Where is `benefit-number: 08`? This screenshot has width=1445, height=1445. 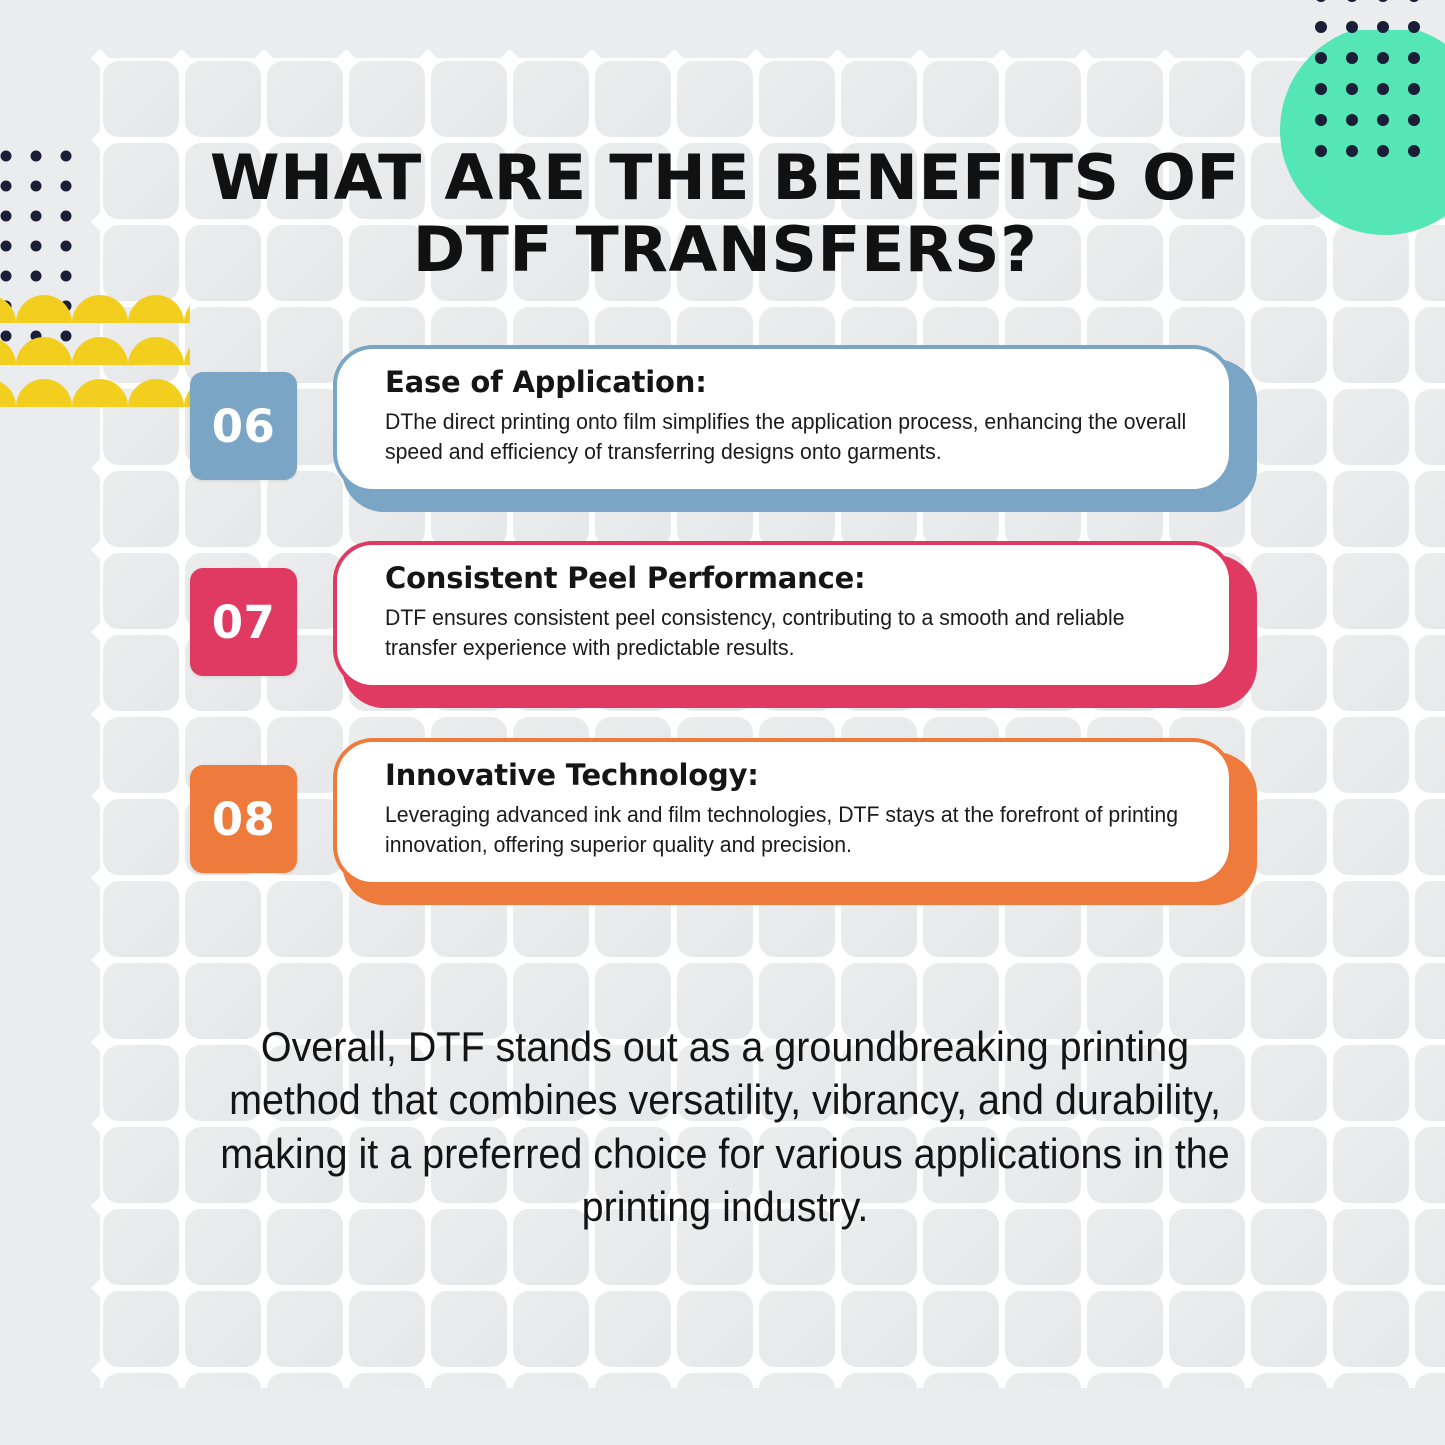 benefit-number: 08 is located at coordinates (243, 819).